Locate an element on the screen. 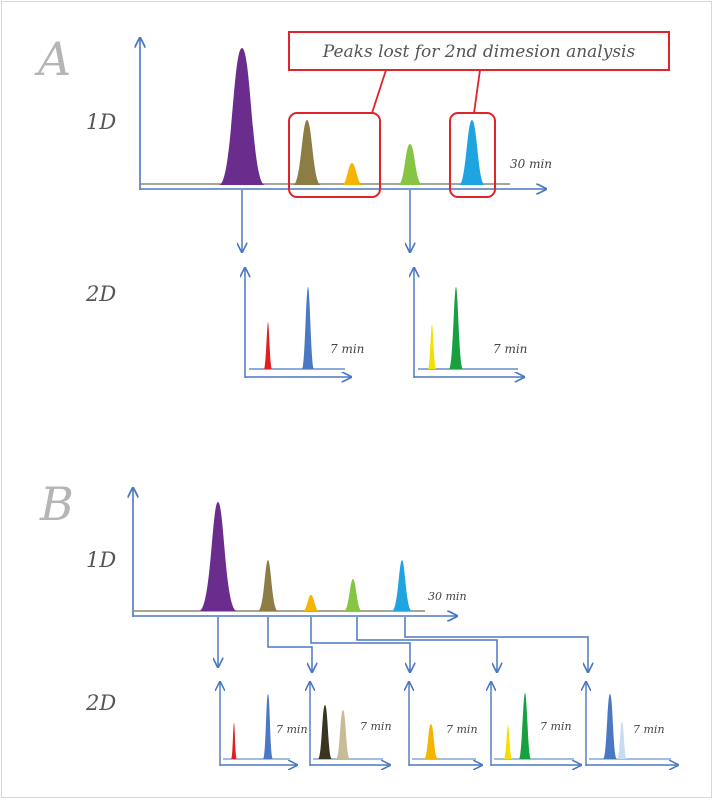 This screenshot has width=714, height=800. panel-a-2d-1-time-label: 7 min is located at coordinates (347, 349).